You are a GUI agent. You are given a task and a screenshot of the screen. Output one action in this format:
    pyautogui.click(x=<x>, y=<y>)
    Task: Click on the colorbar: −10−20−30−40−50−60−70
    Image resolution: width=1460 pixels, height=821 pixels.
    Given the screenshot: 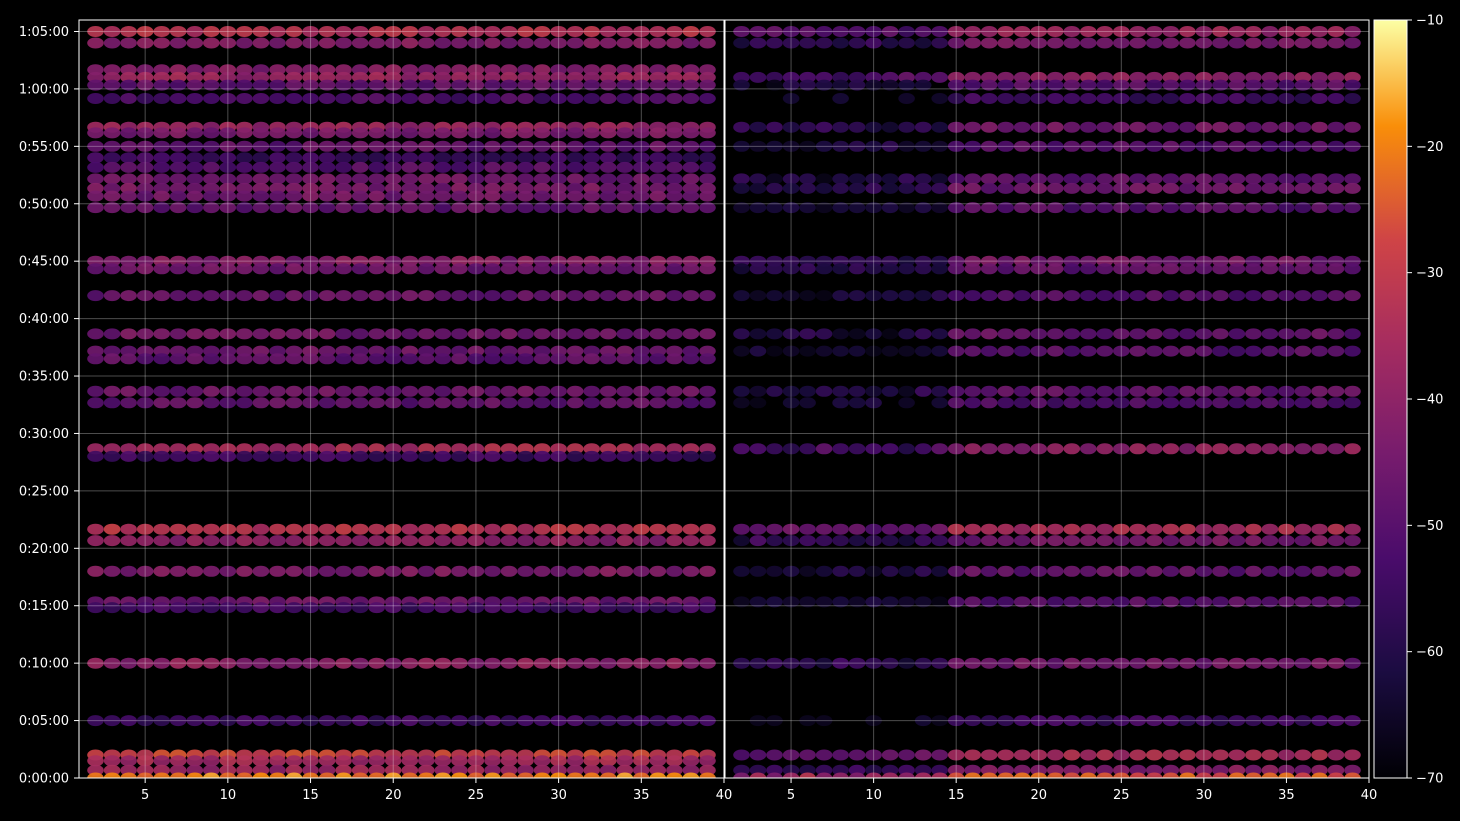 What is the action you would take?
    pyautogui.click(x=1408, y=400)
    